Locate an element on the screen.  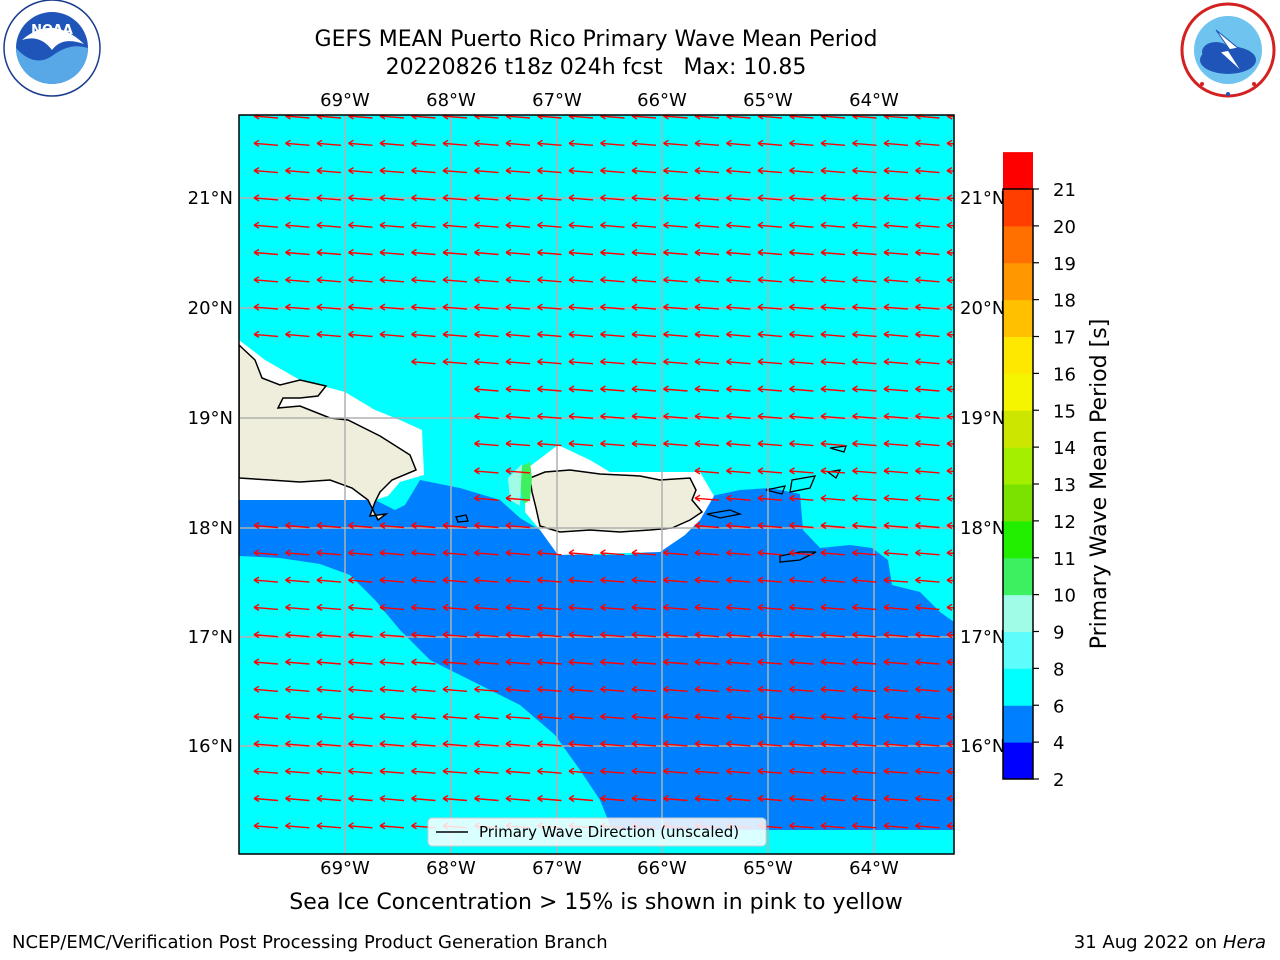
noaa-logo-text: NOAA is located at coordinates (52, 30).